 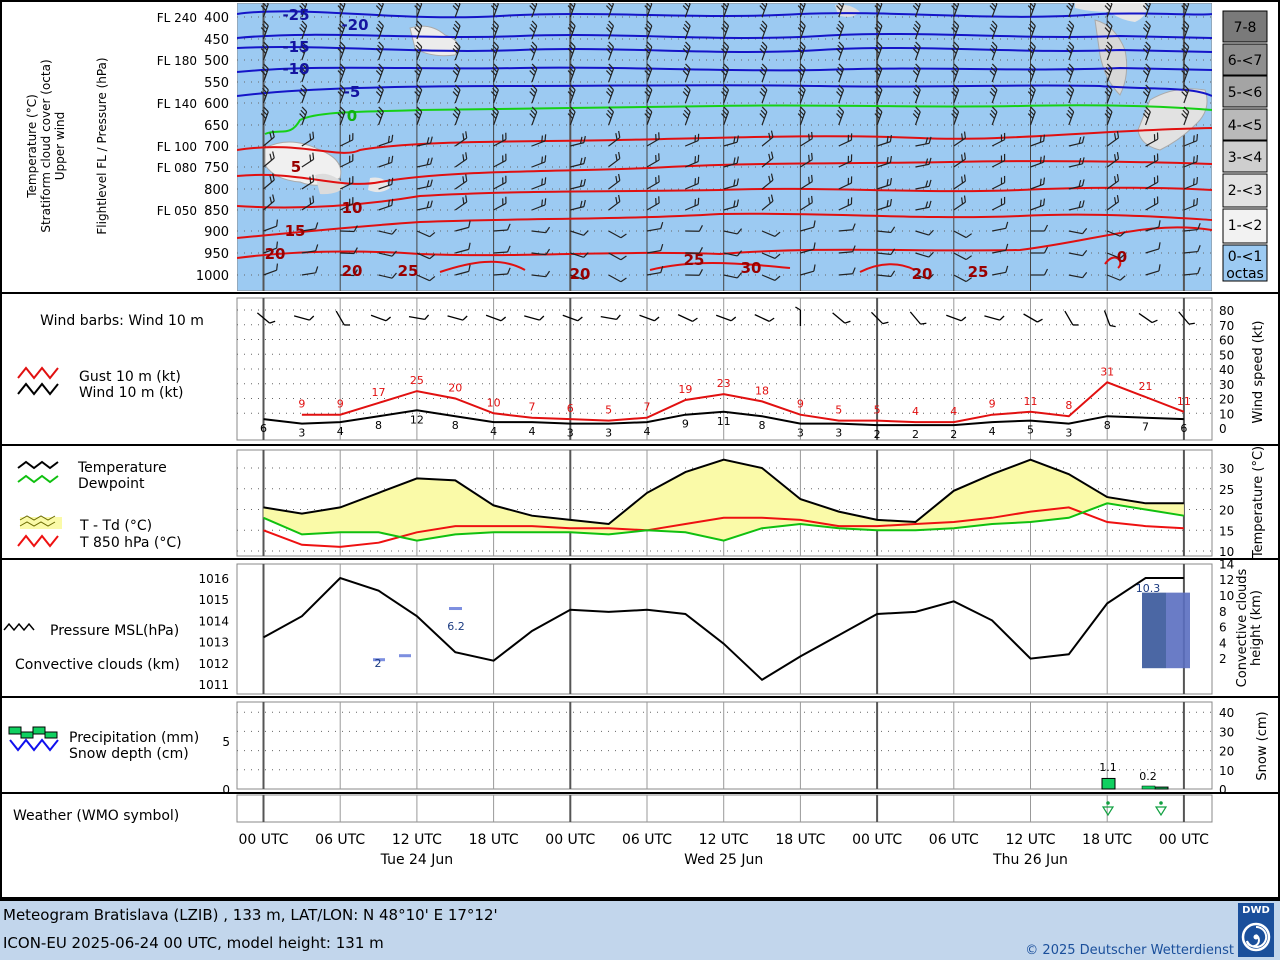 What do you see at coordinates (751, 268) in the screenshot?
I see `isotherm-label: 30` at bounding box center [751, 268].